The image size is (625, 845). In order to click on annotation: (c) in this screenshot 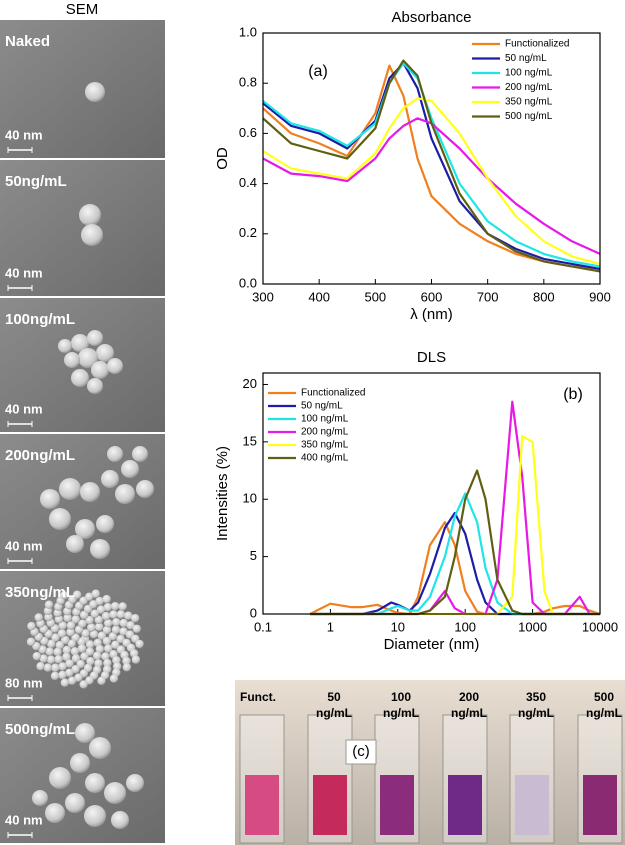, I will do `click(361, 751)`.